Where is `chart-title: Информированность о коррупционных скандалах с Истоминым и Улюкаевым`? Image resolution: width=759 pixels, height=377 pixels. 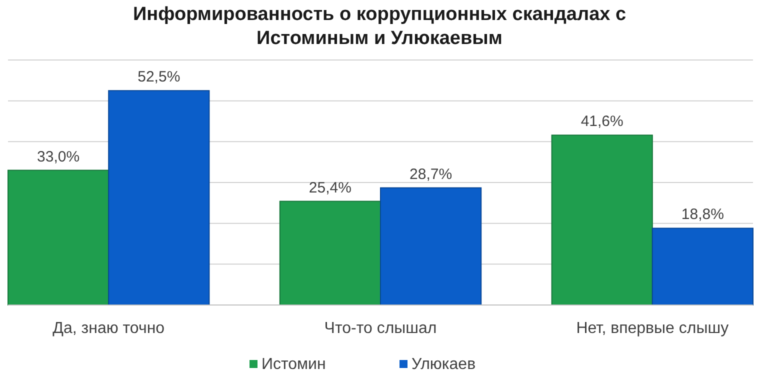 chart-title: Информированность о коррупционных скандалах с Истоминым и Улюкаевым is located at coordinates (379, 26).